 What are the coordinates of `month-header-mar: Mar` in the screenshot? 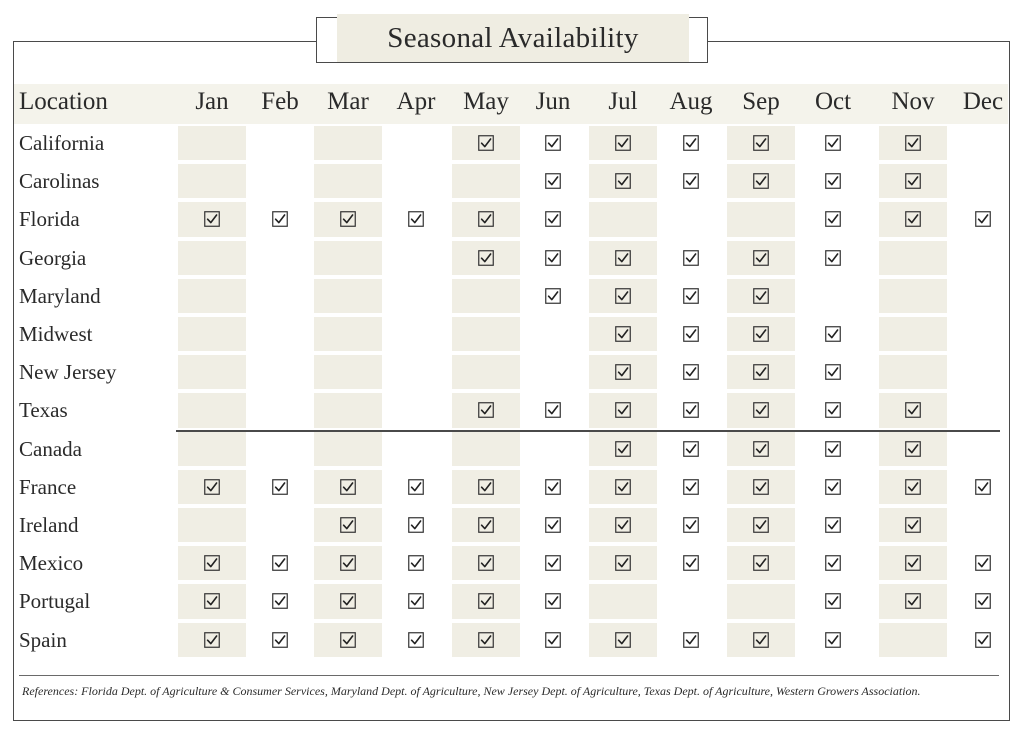 It's located at (348, 101).